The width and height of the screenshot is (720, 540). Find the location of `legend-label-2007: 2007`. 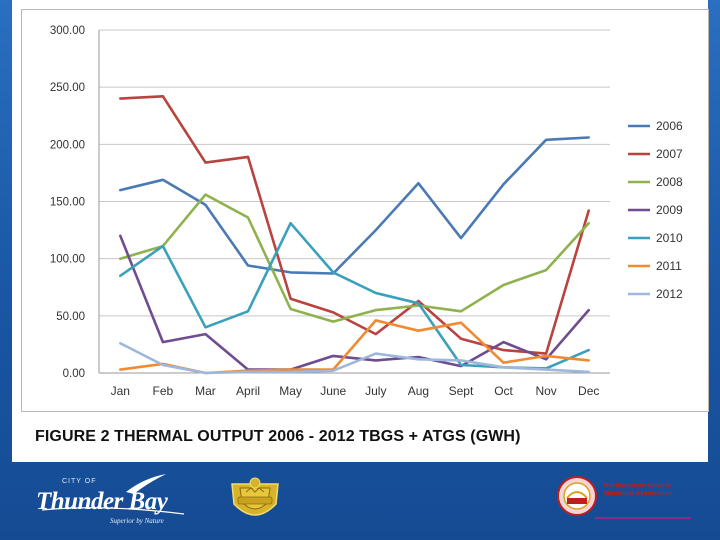

legend-label-2007: 2007 is located at coordinates (669, 154).